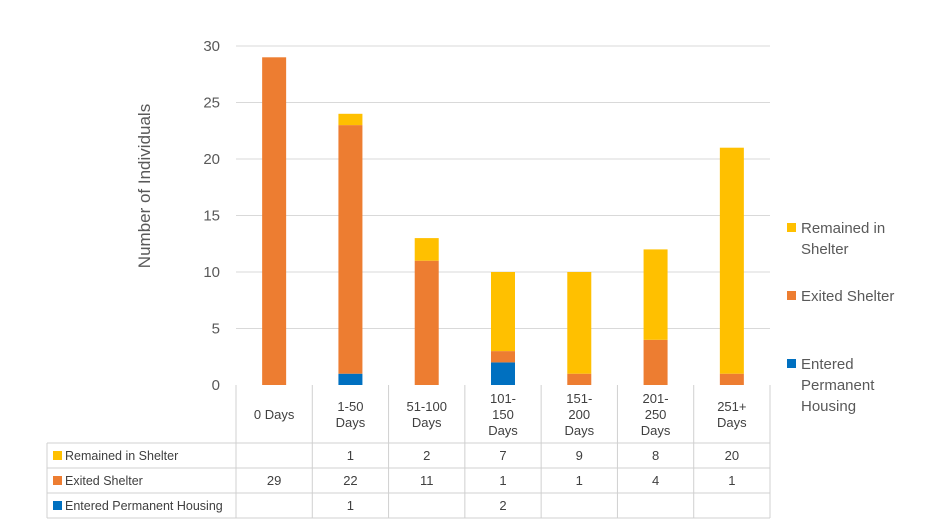  I want to click on bar-remained-in-shelter-251-days, so click(731, 260).